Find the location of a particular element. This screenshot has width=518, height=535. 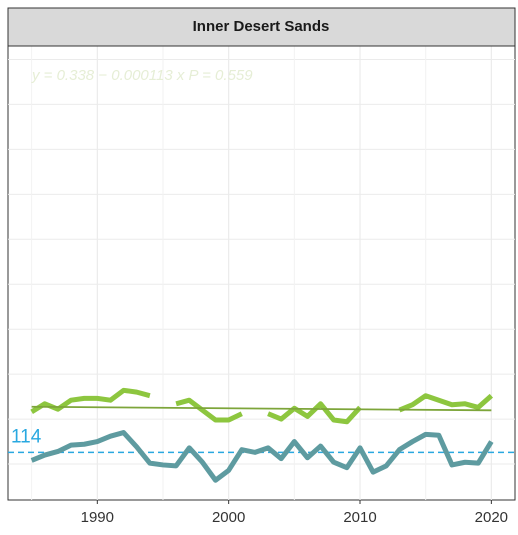

x-tick-label: 2020 is located at coordinates (491, 517).